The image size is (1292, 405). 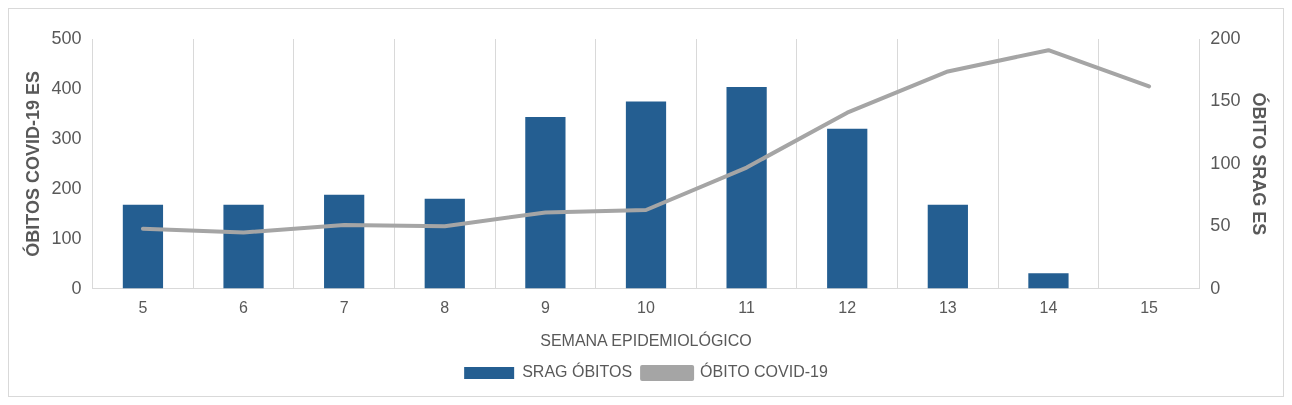 What do you see at coordinates (76, 287) in the screenshot?
I see `y-tick-label: 0` at bounding box center [76, 287].